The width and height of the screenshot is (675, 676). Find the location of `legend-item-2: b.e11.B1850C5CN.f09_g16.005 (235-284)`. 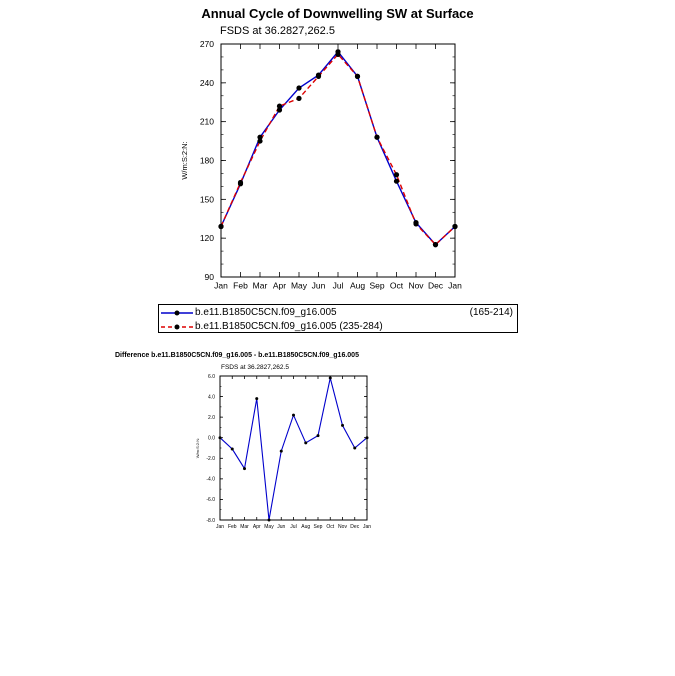

legend-item-2: b.e11.B1850C5CN.f09_g16.005 (235-284) is located at coordinates (338, 327).